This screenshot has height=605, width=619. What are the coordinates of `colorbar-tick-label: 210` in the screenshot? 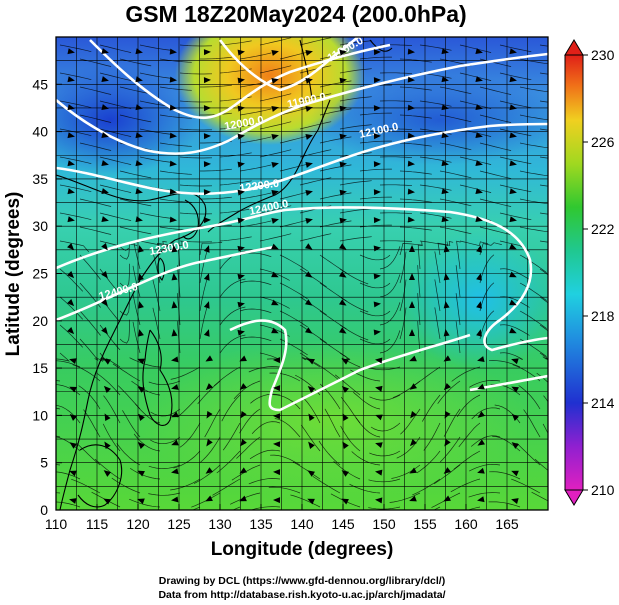 It's located at (603, 490).